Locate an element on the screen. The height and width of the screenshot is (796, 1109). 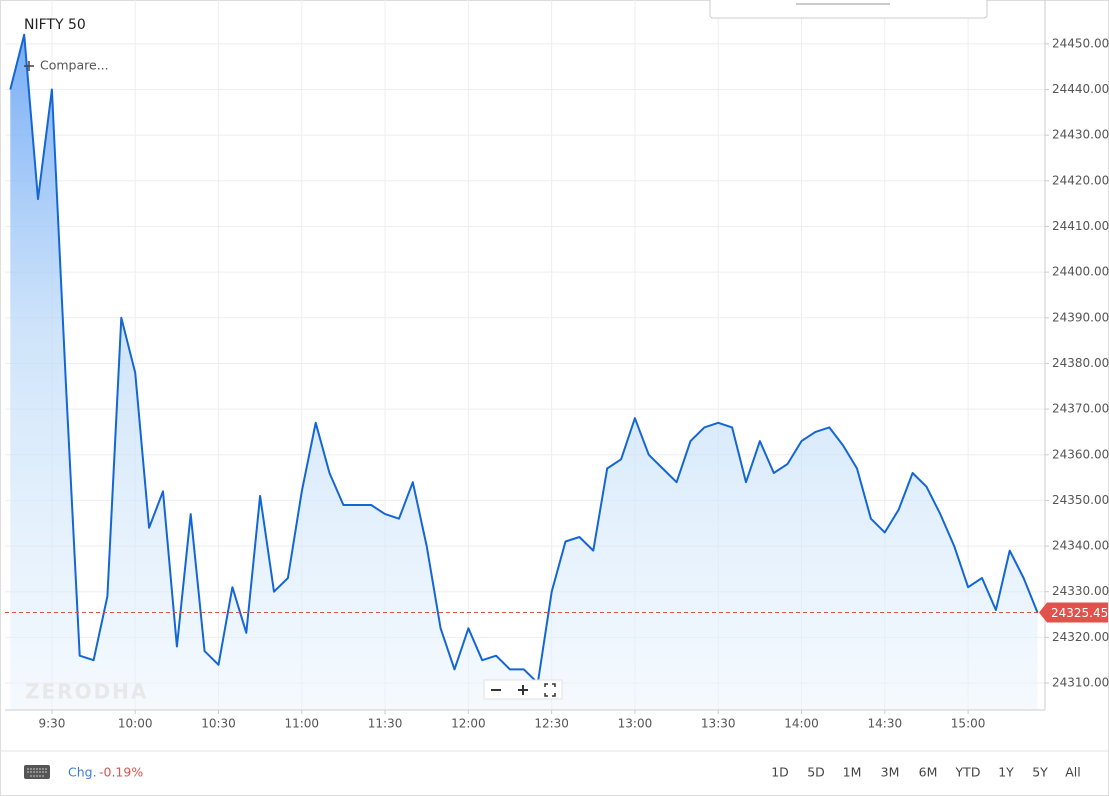
plus-icon is located at coordinates (29, 66).